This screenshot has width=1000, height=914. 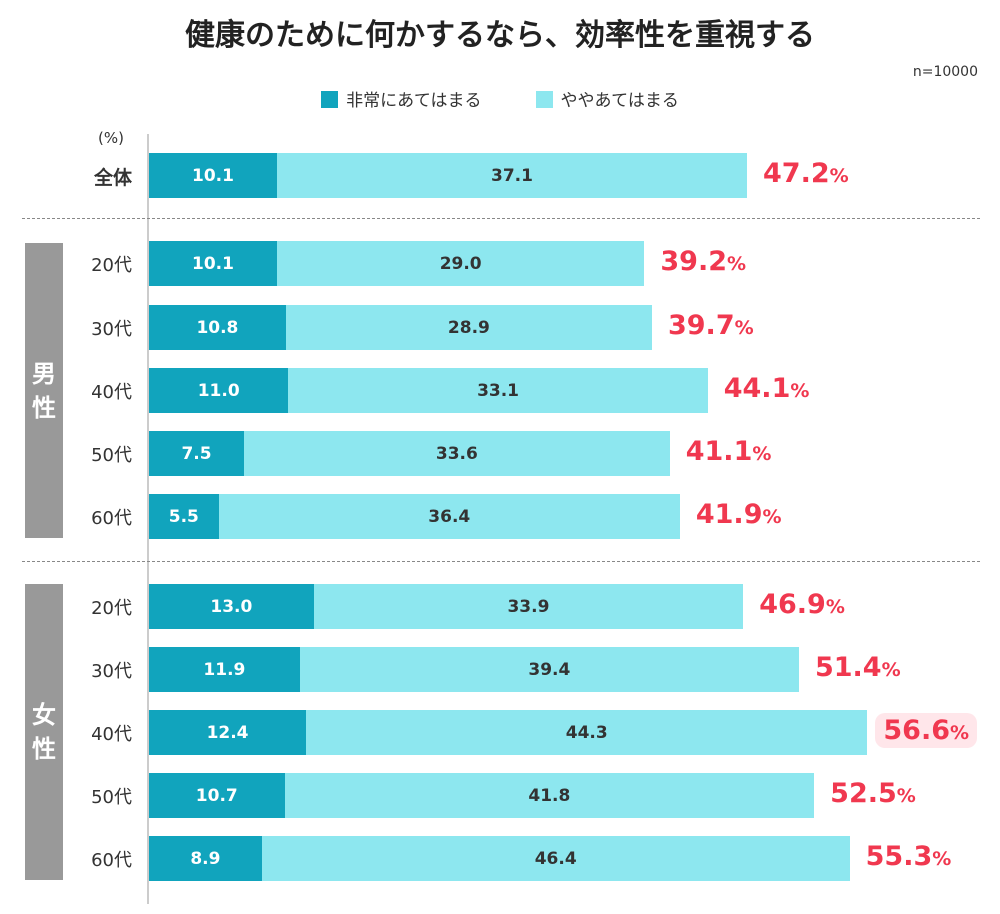 What do you see at coordinates (619, 101) in the screenshot?
I see `legend-label-2: ややあてはまる` at bounding box center [619, 101].